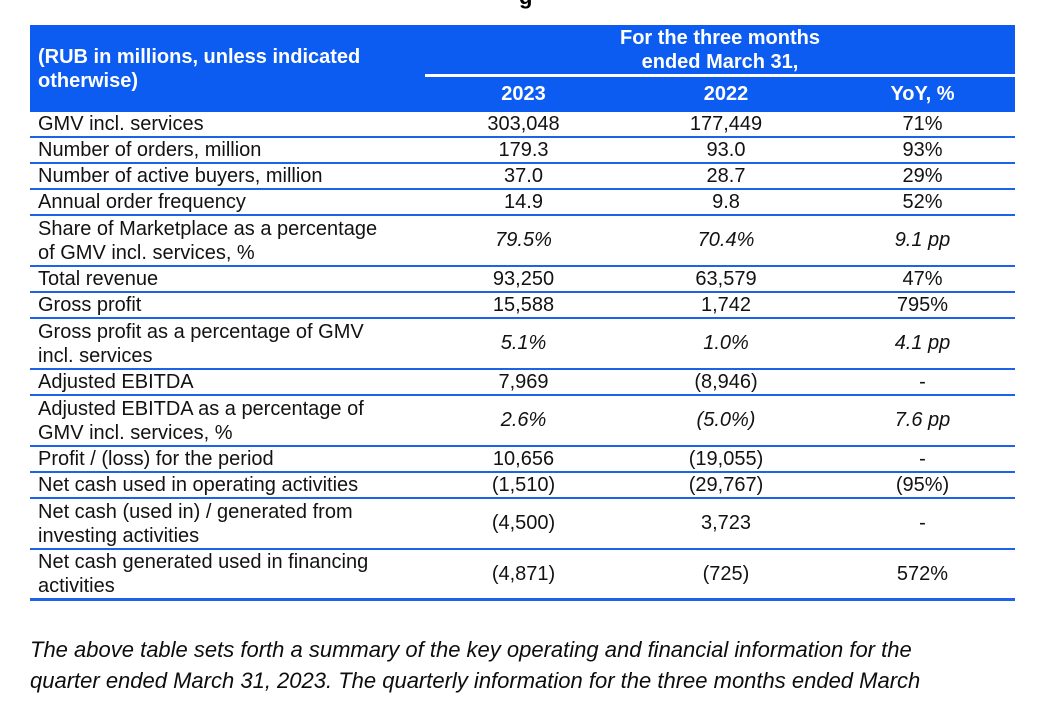  Describe the element at coordinates (726, 484) in the screenshot. I see `value-2022: (29,767)` at that location.